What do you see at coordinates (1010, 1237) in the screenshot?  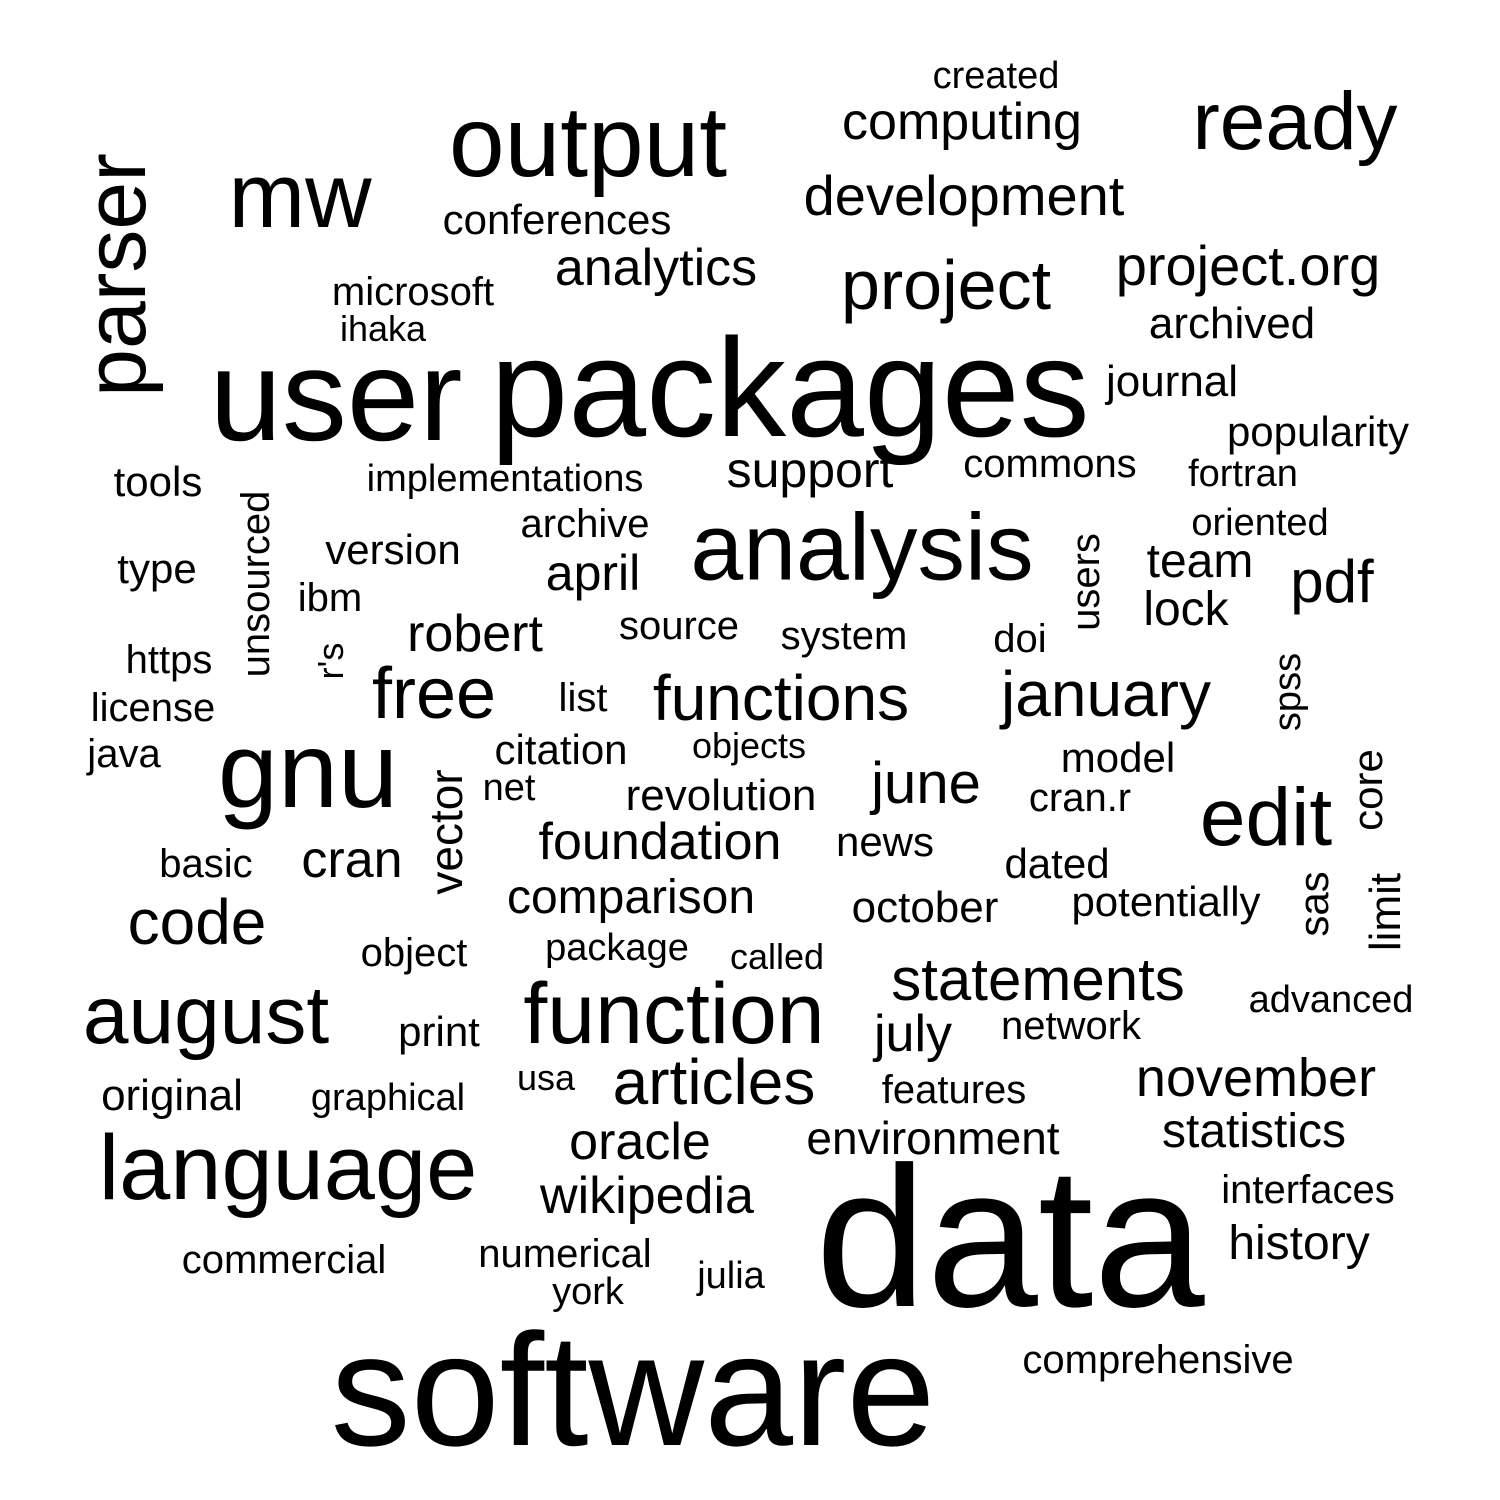 I see `word-data: data` at bounding box center [1010, 1237].